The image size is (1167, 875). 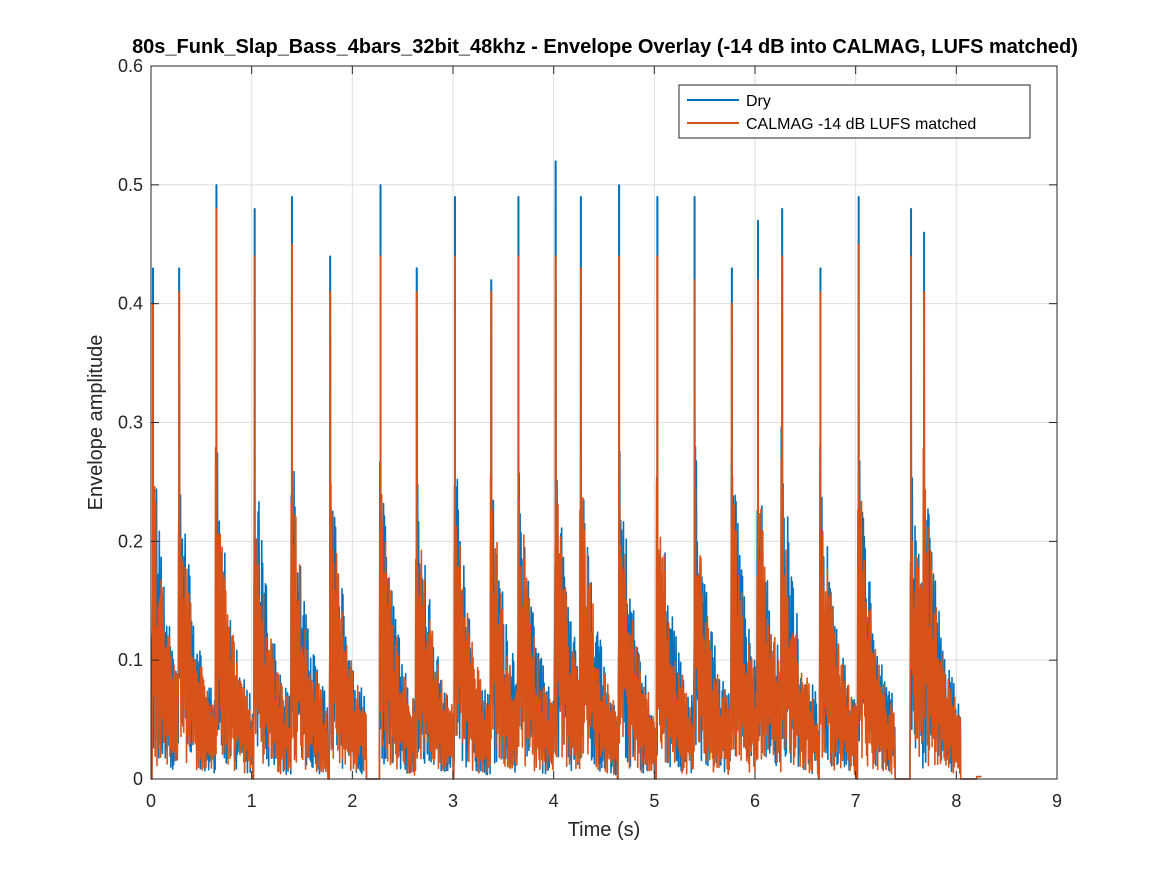 I want to click on y-tick-label: 0.6, so click(x=130, y=66).